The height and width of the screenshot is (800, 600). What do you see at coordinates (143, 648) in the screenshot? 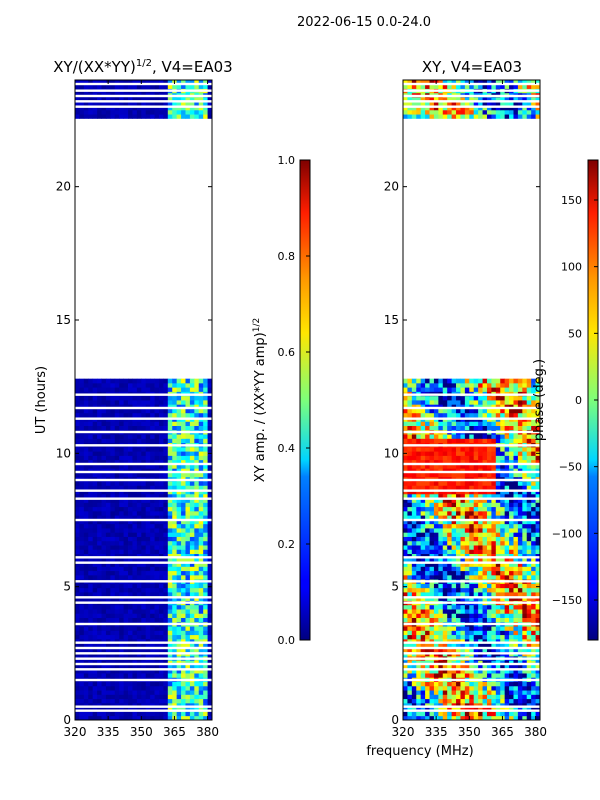
I see `missing-data-row` at bounding box center [143, 648].